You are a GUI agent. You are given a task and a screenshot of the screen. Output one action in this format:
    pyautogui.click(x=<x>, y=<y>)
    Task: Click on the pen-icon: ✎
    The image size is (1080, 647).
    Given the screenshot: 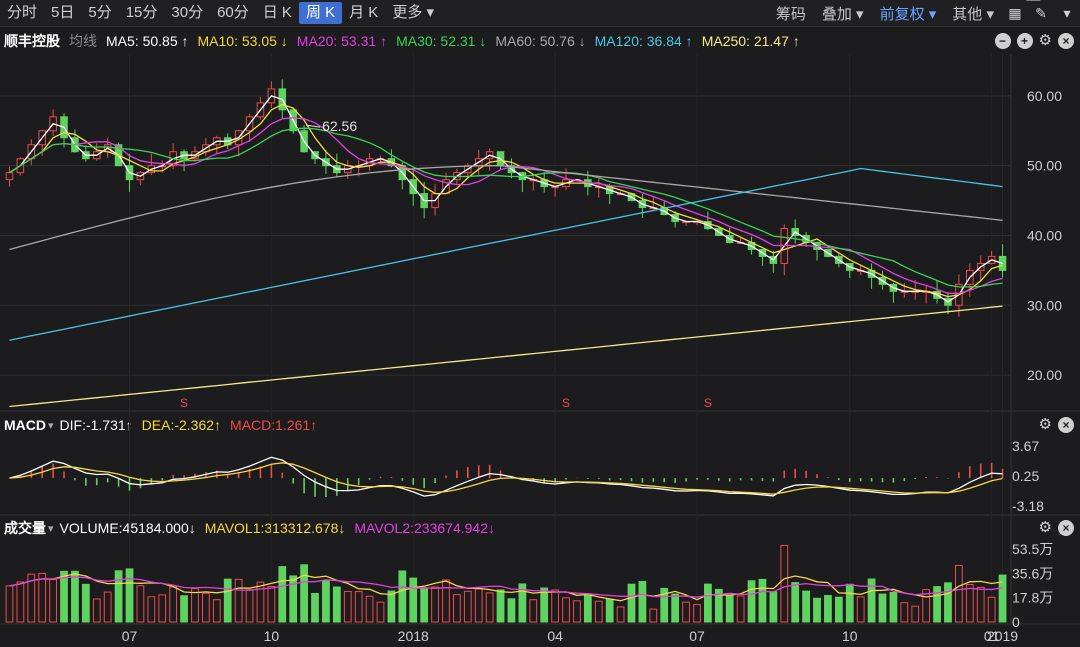 What is the action you would take?
    pyautogui.click(x=1041, y=12)
    